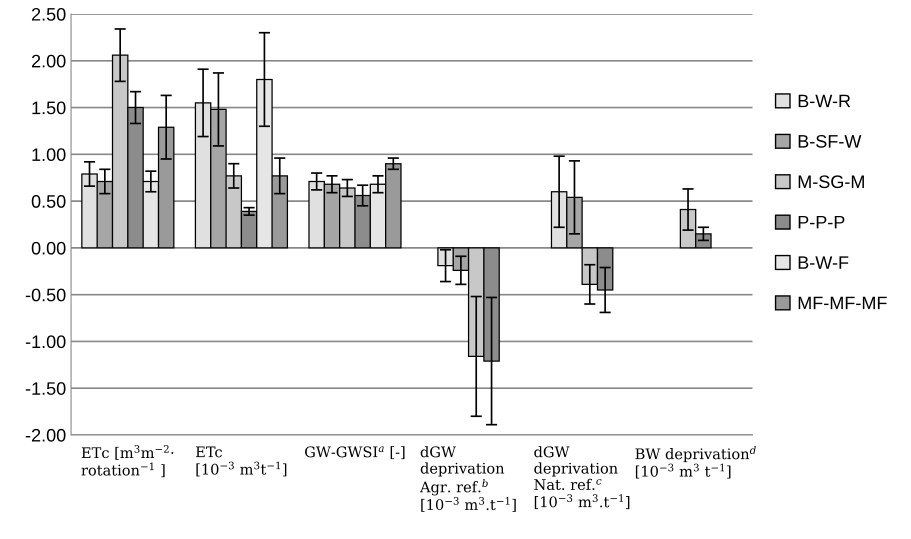 This screenshot has width=911, height=539. What do you see at coordinates (127, 461) in the screenshot?
I see `category-label: ETc [m$^{3}$m$^{−2}$· rotation$^{−1}$ ]` at bounding box center [127, 461].